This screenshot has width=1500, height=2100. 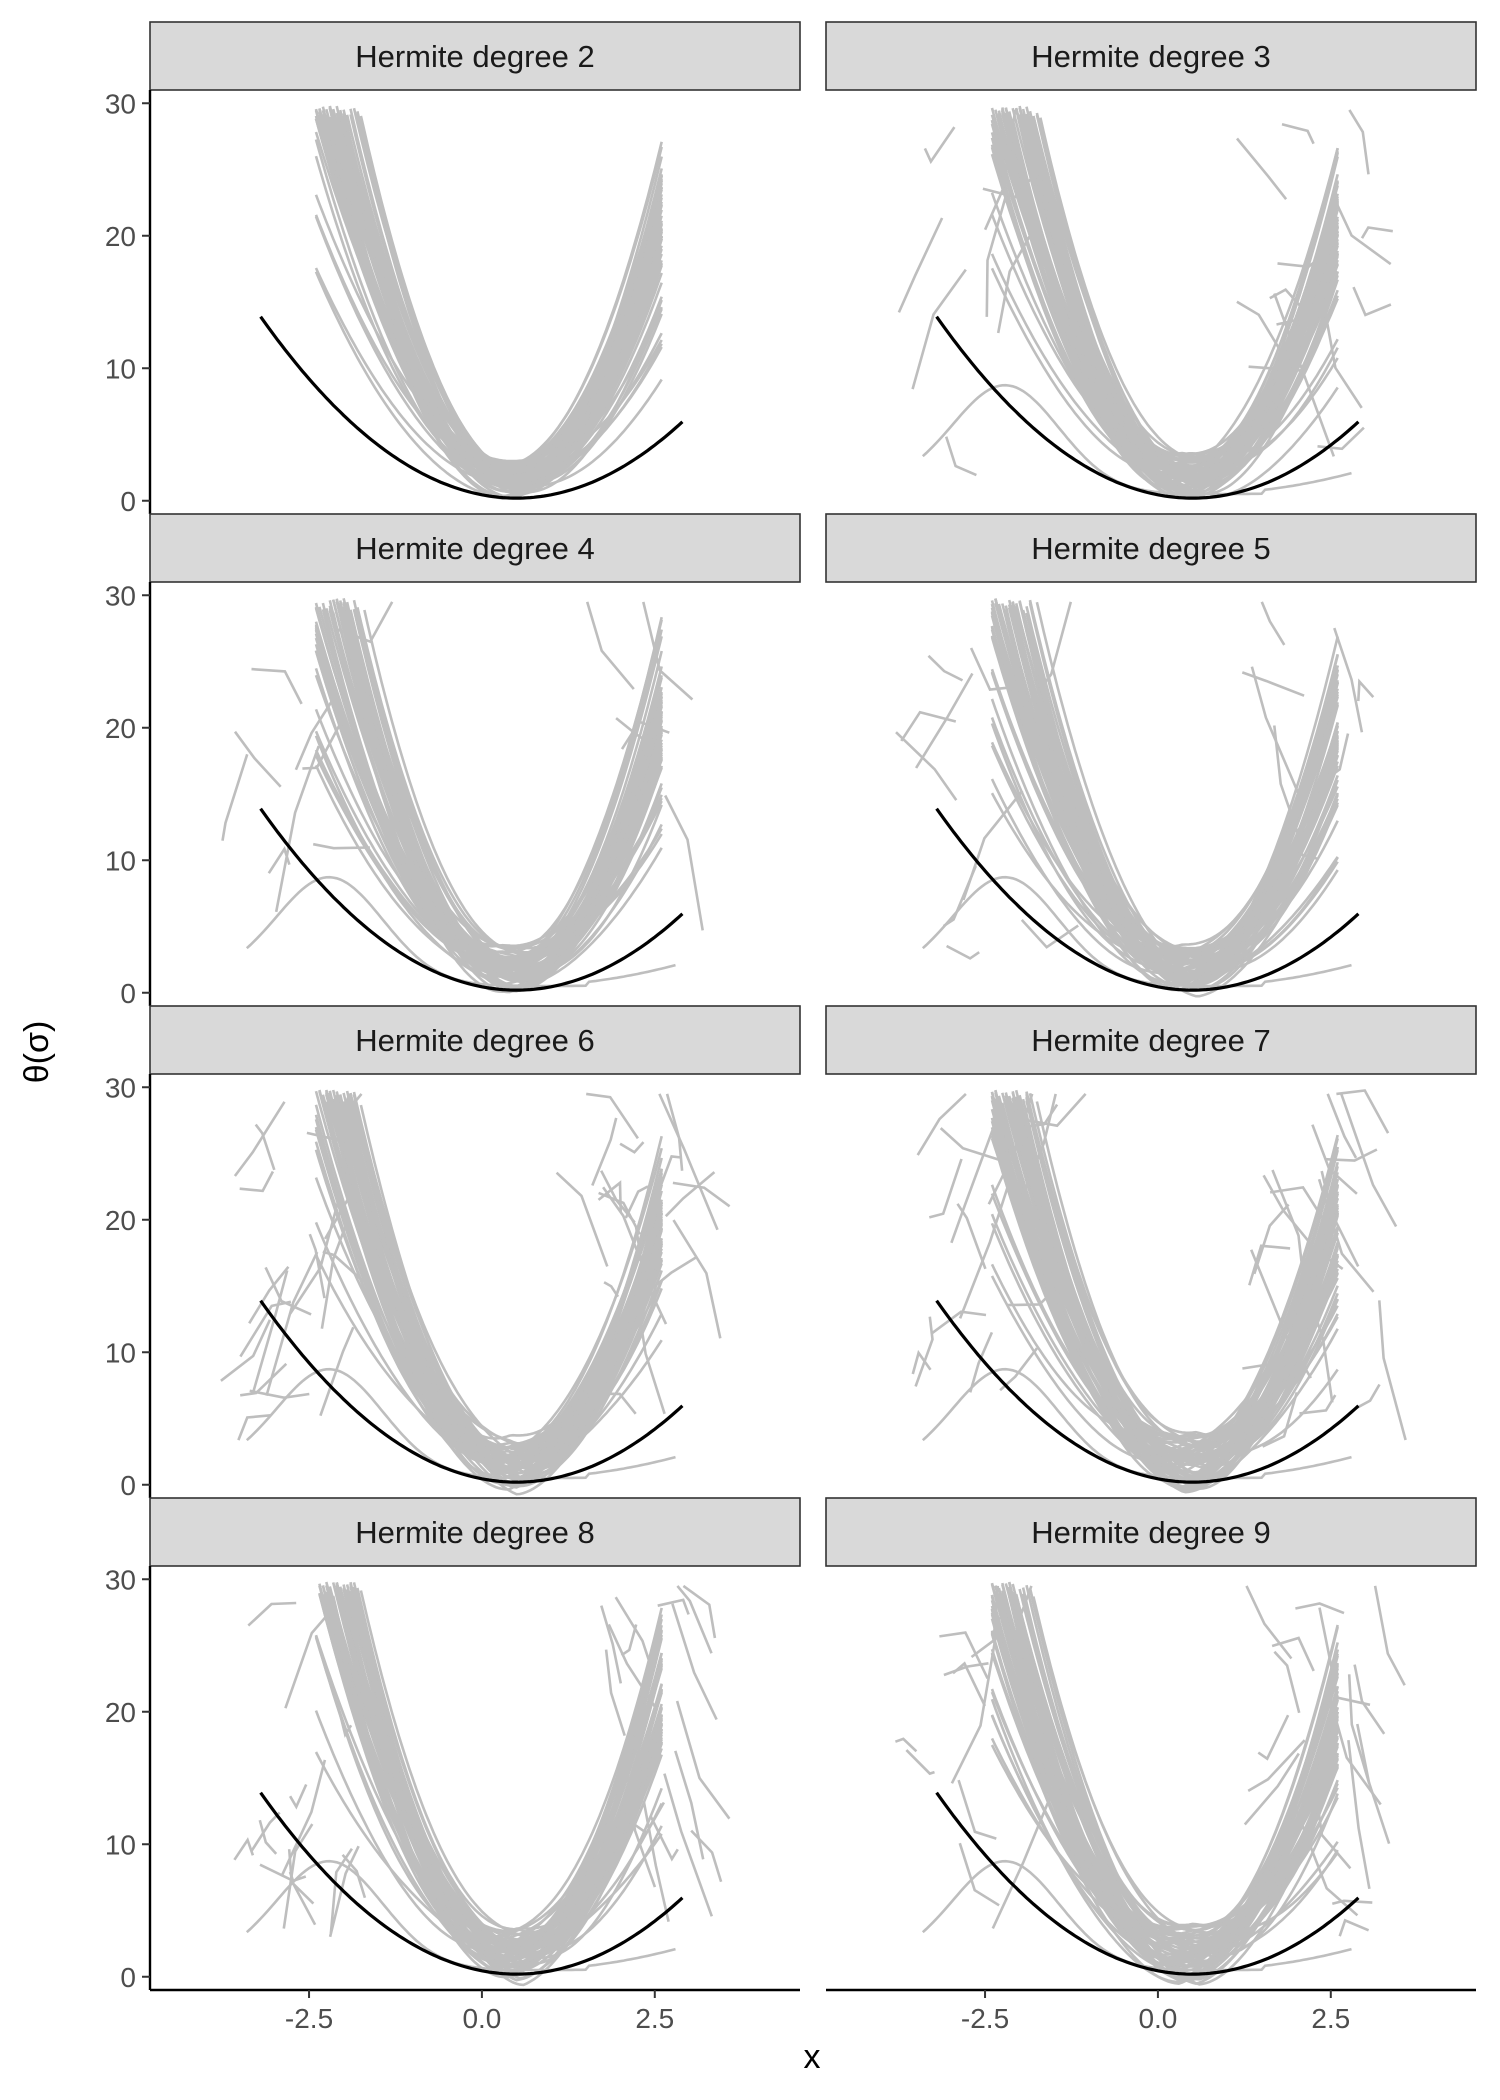 I want to click on panel-8: Hermite degree 9 -2.5 0.0 2.5, so click(x=1151, y=1765).